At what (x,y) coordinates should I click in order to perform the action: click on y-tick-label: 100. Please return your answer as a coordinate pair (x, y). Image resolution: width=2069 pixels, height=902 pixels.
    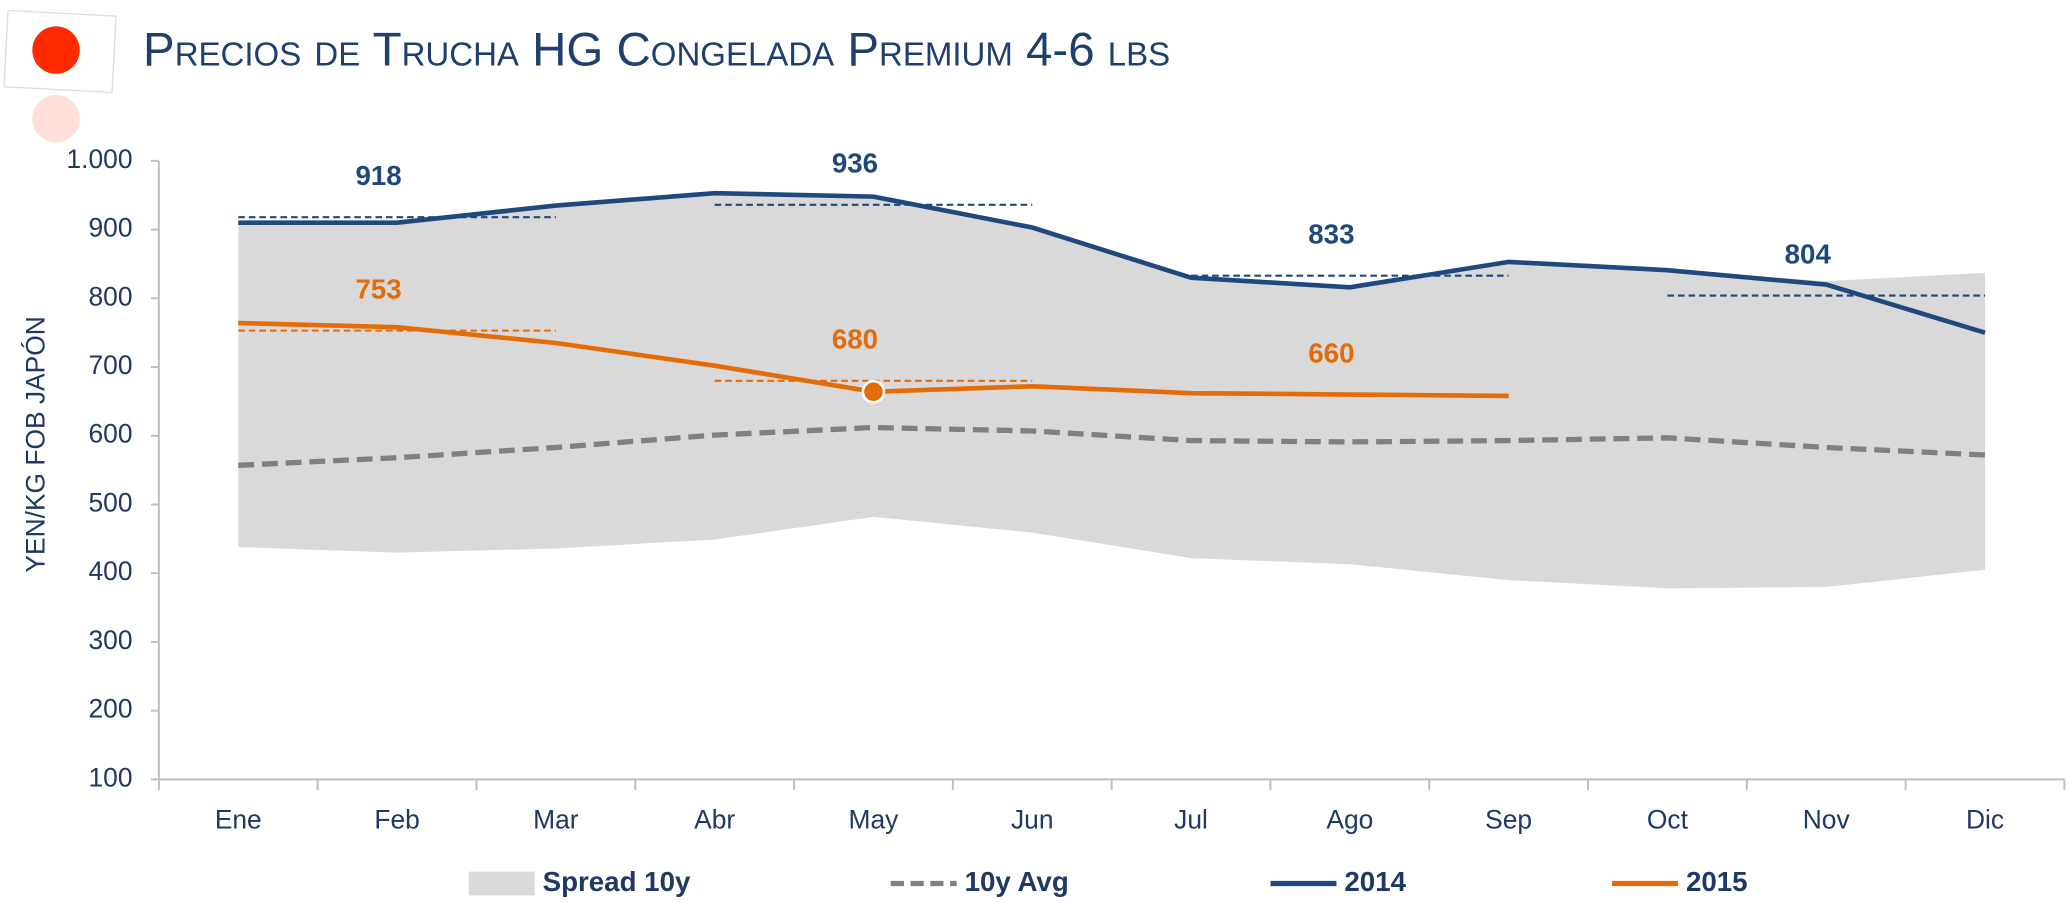
    Looking at the image, I should click on (111, 777).